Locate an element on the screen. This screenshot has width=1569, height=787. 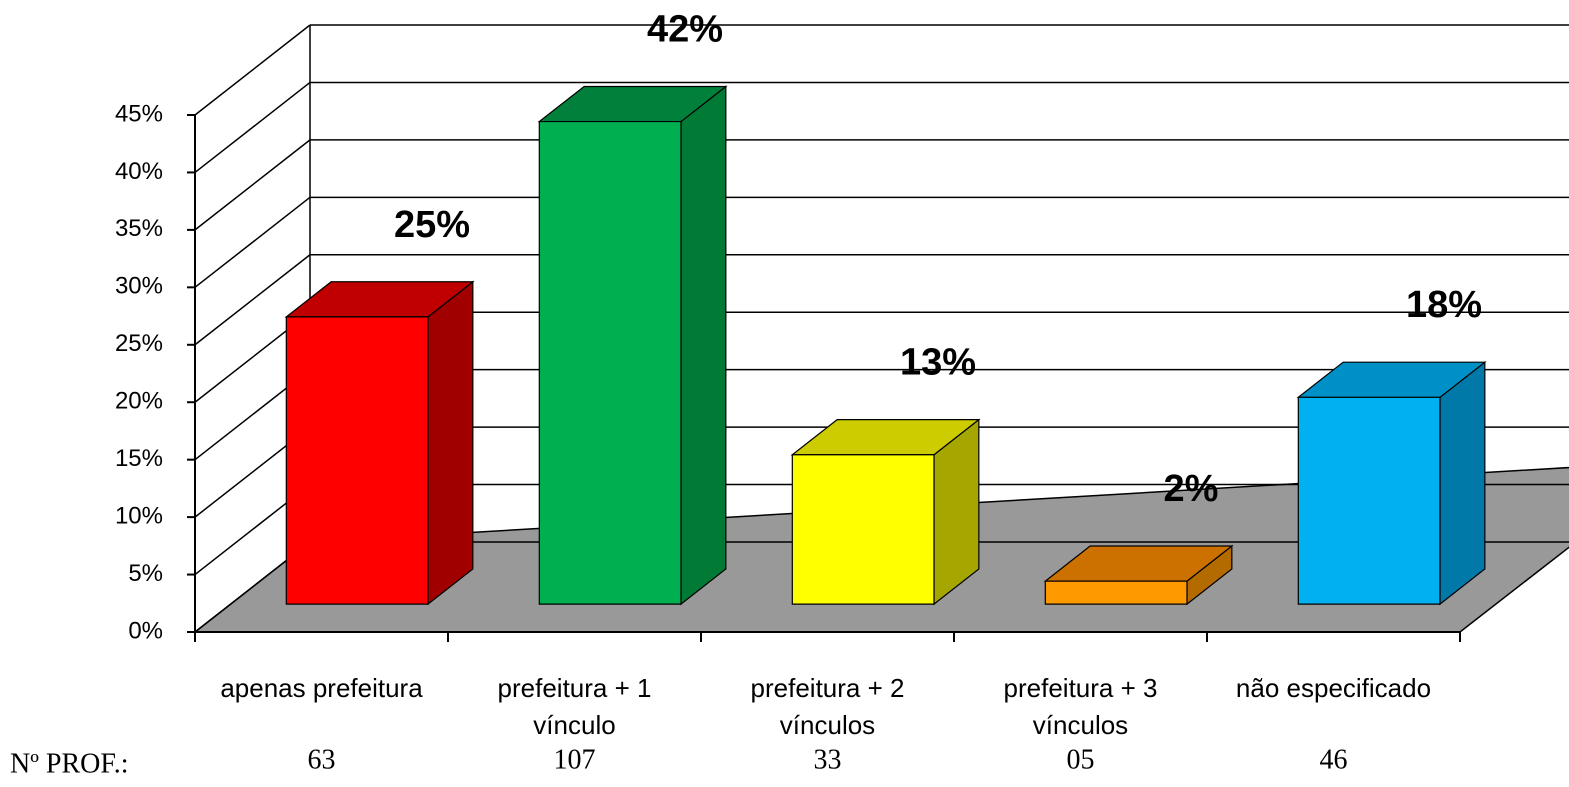
footer-count: 33 is located at coordinates (828, 759).